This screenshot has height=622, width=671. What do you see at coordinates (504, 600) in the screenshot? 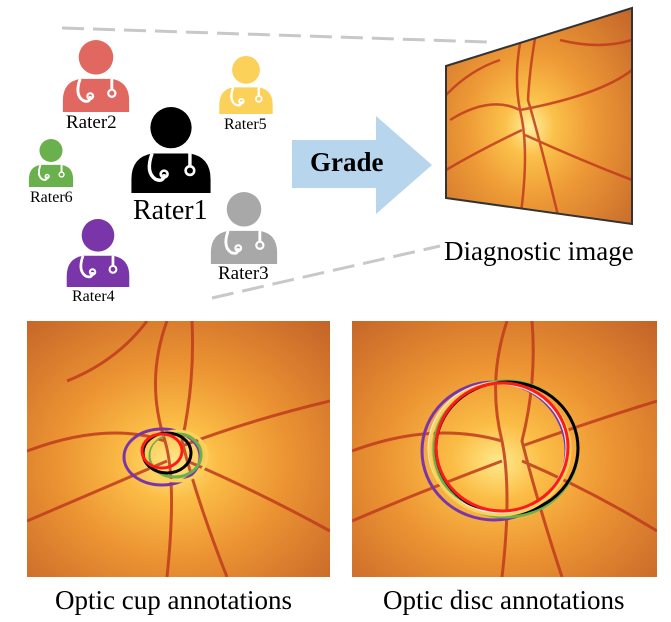
I see `optic-disc-caption: Optic disc annotations` at bounding box center [504, 600].